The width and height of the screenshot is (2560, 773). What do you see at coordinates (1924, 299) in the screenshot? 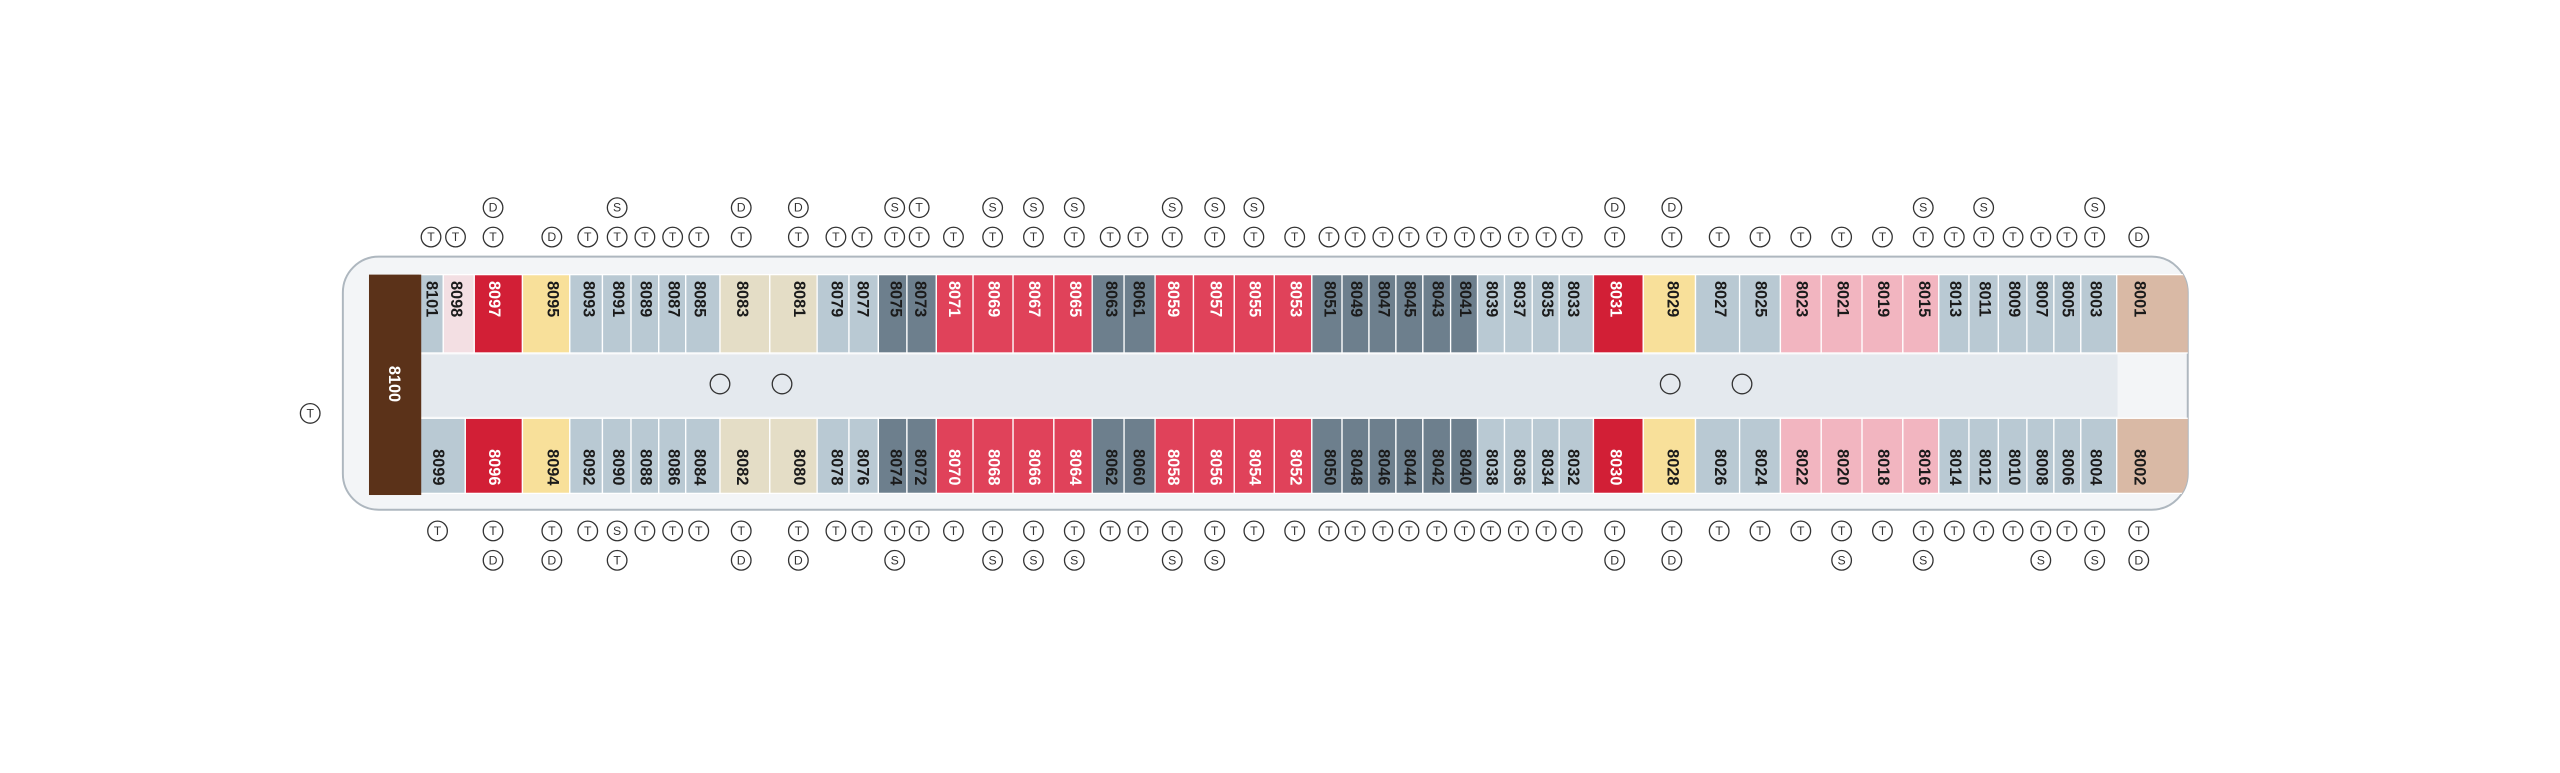
I see `cabin-number: 8015` at bounding box center [1924, 299].